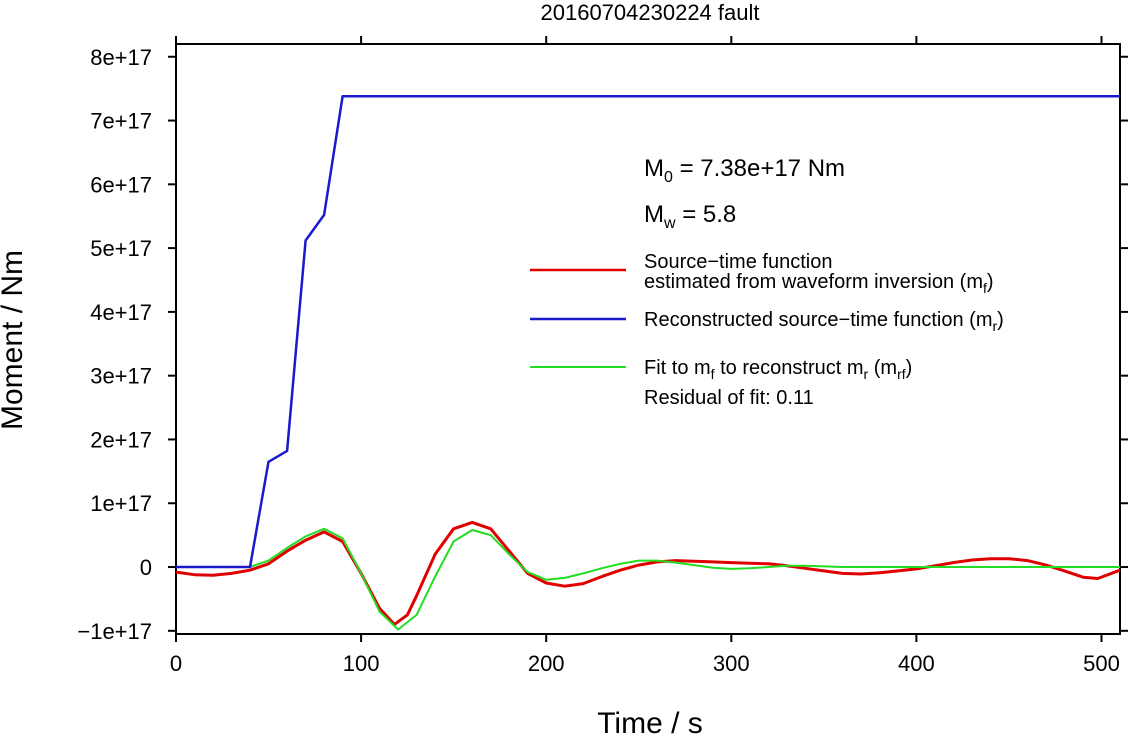 The image size is (1134, 736). What do you see at coordinates (909, 368) in the screenshot?
I see `legend-green-d: )` at bounding box center [909, 368].